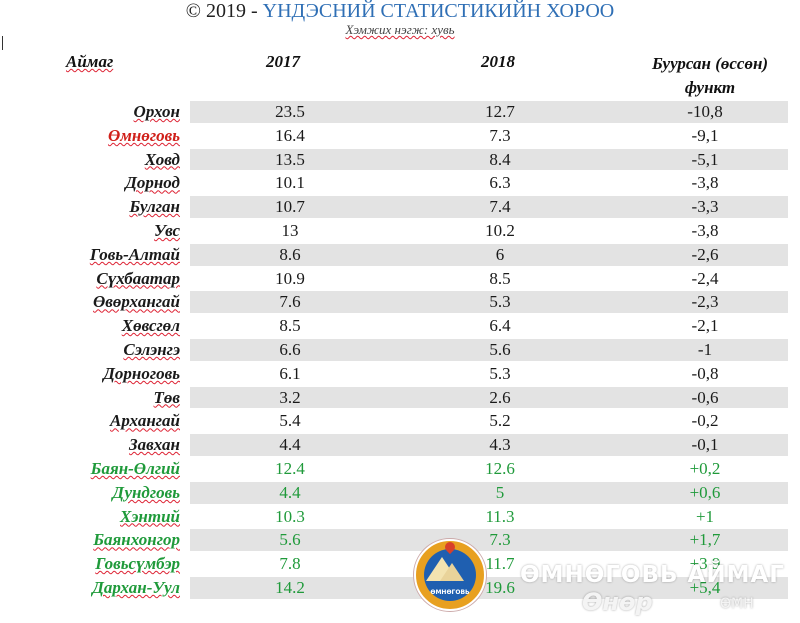 Image resolution: width=800 pixels, height=623 pixels. What do you see at coordinates (438, 11) in the screenshot?
I see `organization-name: ҮНДЭСНИЙ СТАТИСТИКИЙН ХОРОО` at bounding box center [438, 11].